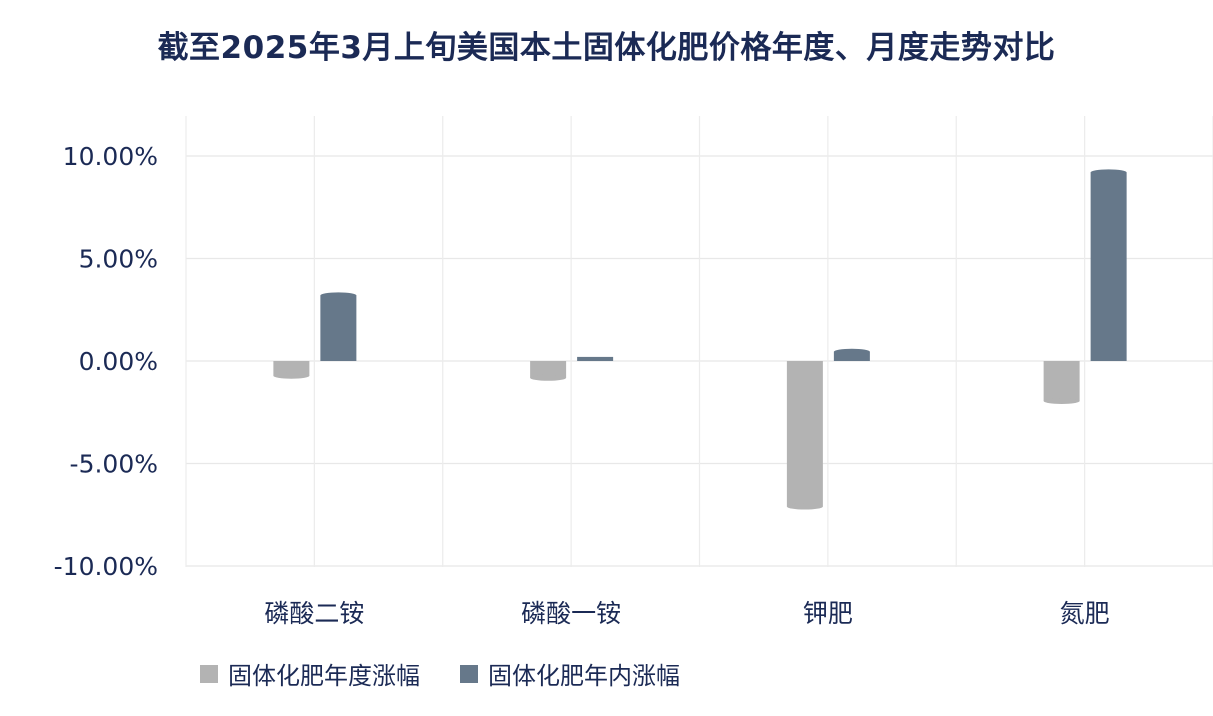 Image resolution: width=1213 pixels, height=716 pixels. Describe the element at coordinates (118, 361) in the screenshot. I see `y-tick-label: 0.00%` at that location.